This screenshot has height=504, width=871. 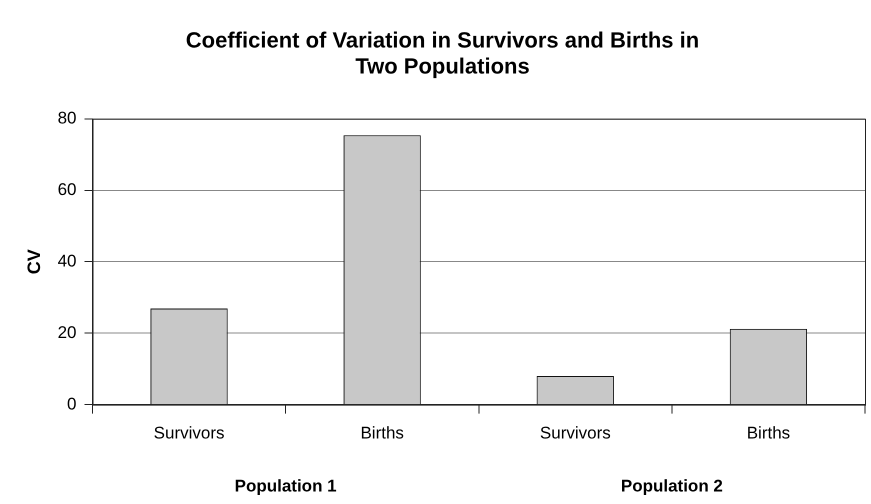 I want to click on y-tick-label: 40, so click(x=67, y=260).